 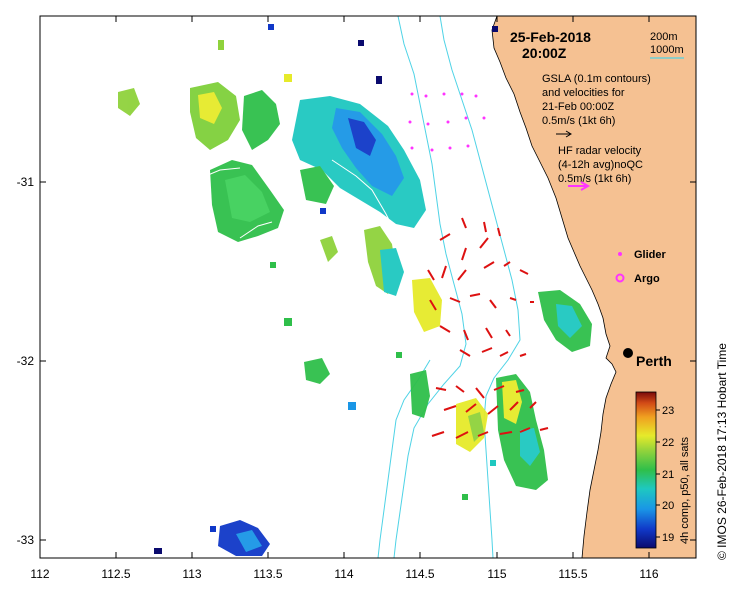 What do you see at coordinates (419, 574) in the screenshot?
I see `x-tick-label: 114.5` at bounding box center [419, 574].